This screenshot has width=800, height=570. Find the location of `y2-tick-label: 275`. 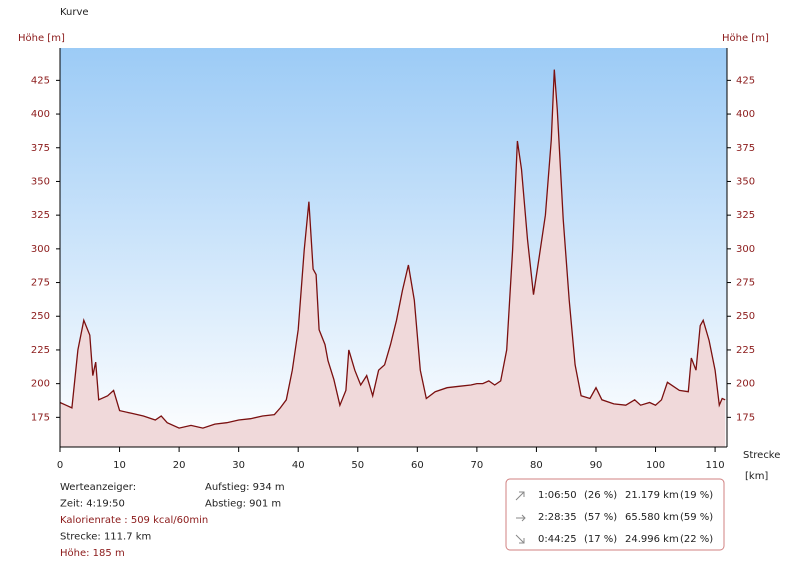

y2-tick-label: 275 is located at coordinates (745, 283).